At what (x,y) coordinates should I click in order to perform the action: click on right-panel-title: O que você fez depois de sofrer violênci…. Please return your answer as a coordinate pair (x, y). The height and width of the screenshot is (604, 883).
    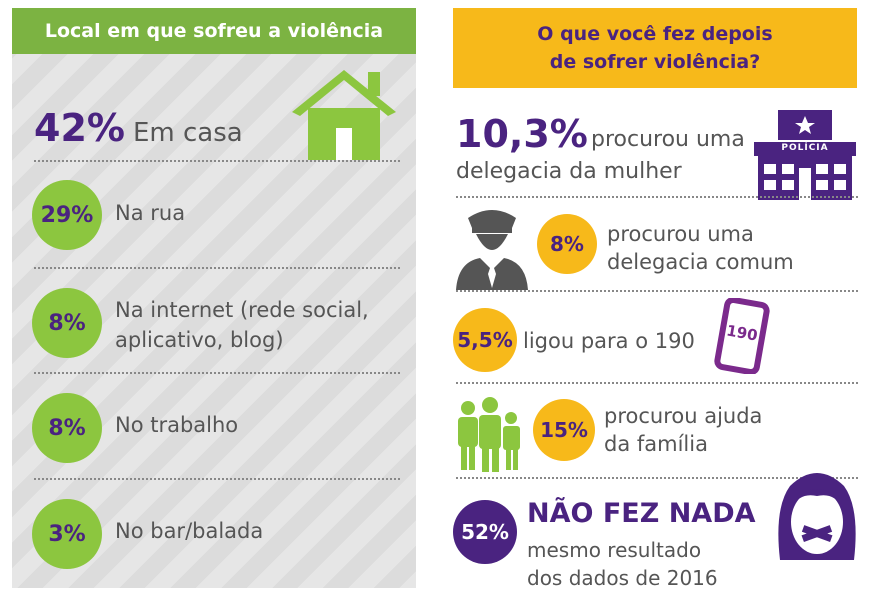
    Looking at the image, I should click on (655, 48).